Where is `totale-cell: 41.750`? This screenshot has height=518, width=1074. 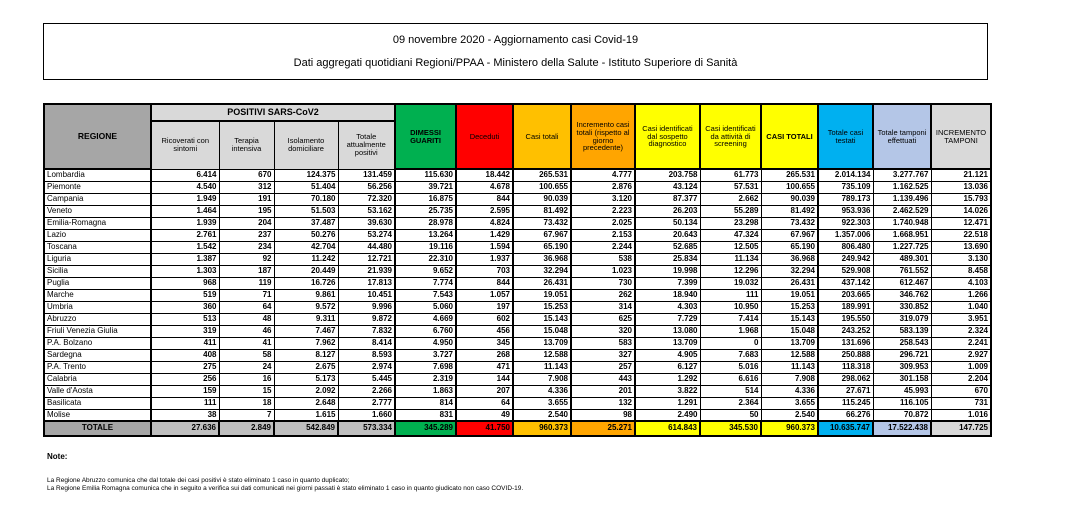
totale-cell: 41.750 is located at coordinates (484, 428).